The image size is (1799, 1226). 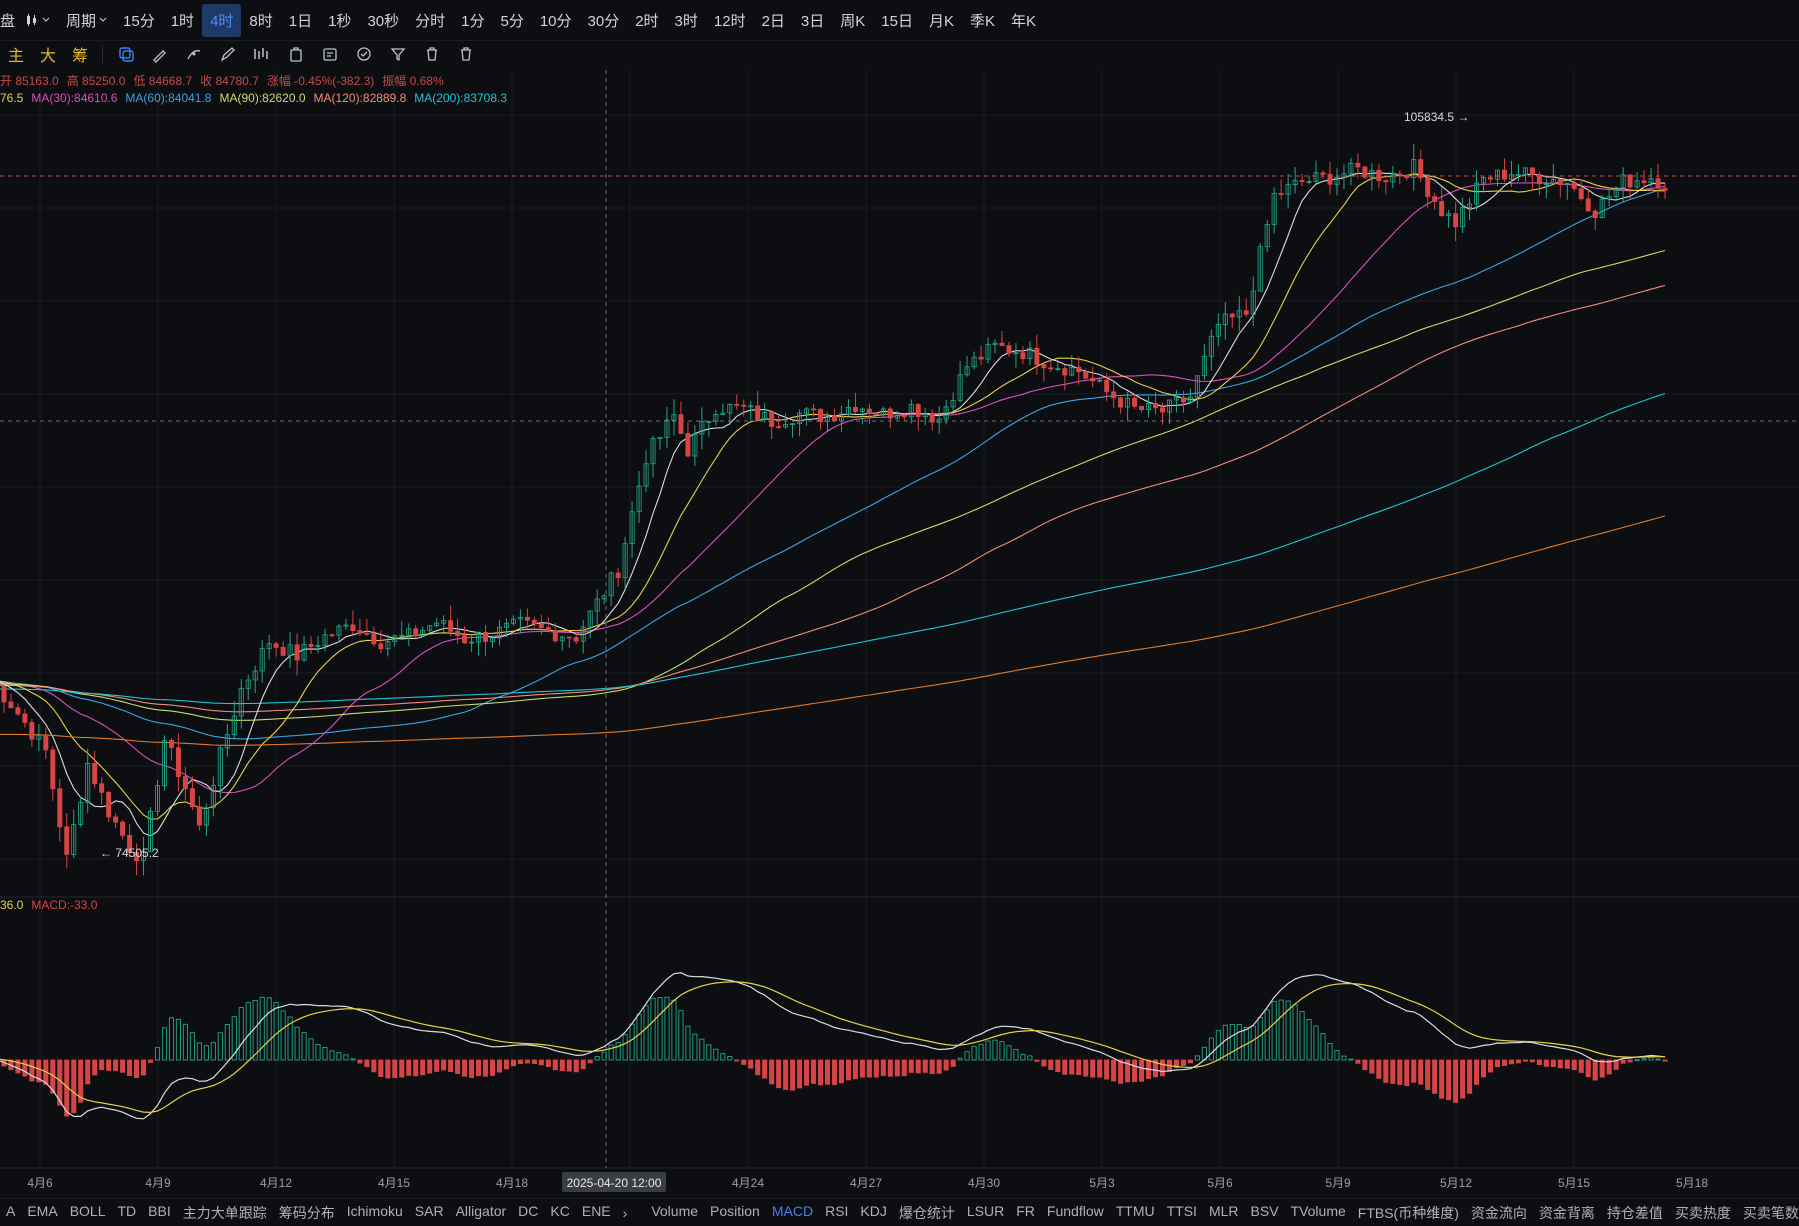 I want to click on magnet-icon, so click(x=398, y=54).